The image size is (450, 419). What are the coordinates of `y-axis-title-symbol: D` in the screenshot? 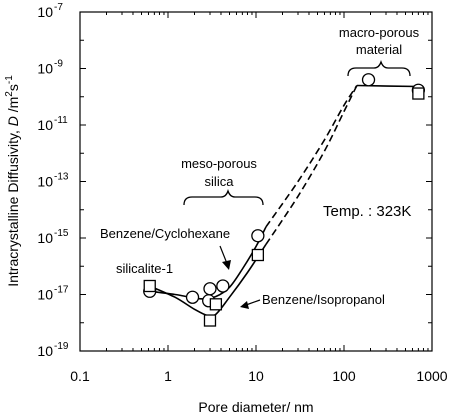 It's located at (13, 121).